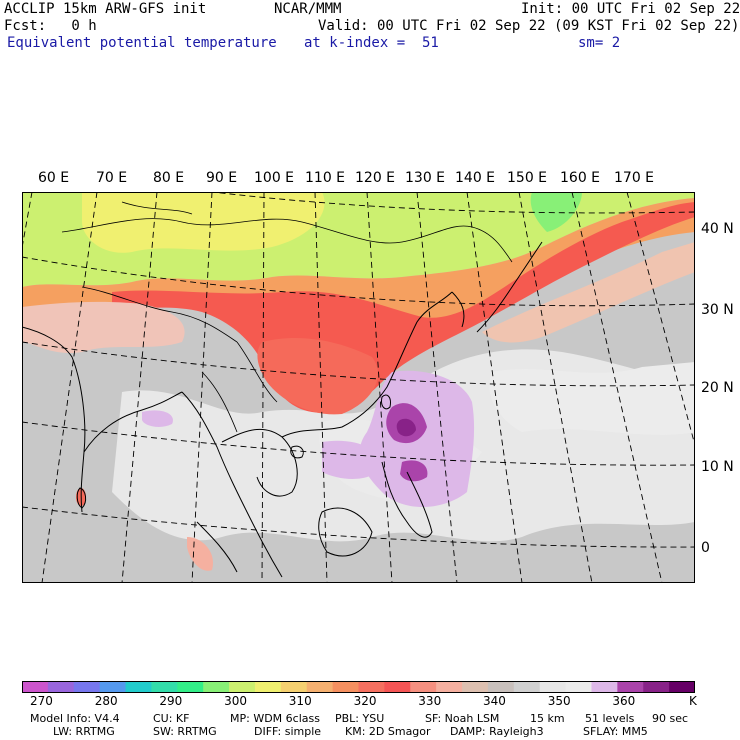 This screenshot has height=740, width=740. What do you see at coordinates (105, 9) in the screenshot?
I see `model-title: ACCLIP 15km ARW-GFS init` at bounding box center [105, 9].